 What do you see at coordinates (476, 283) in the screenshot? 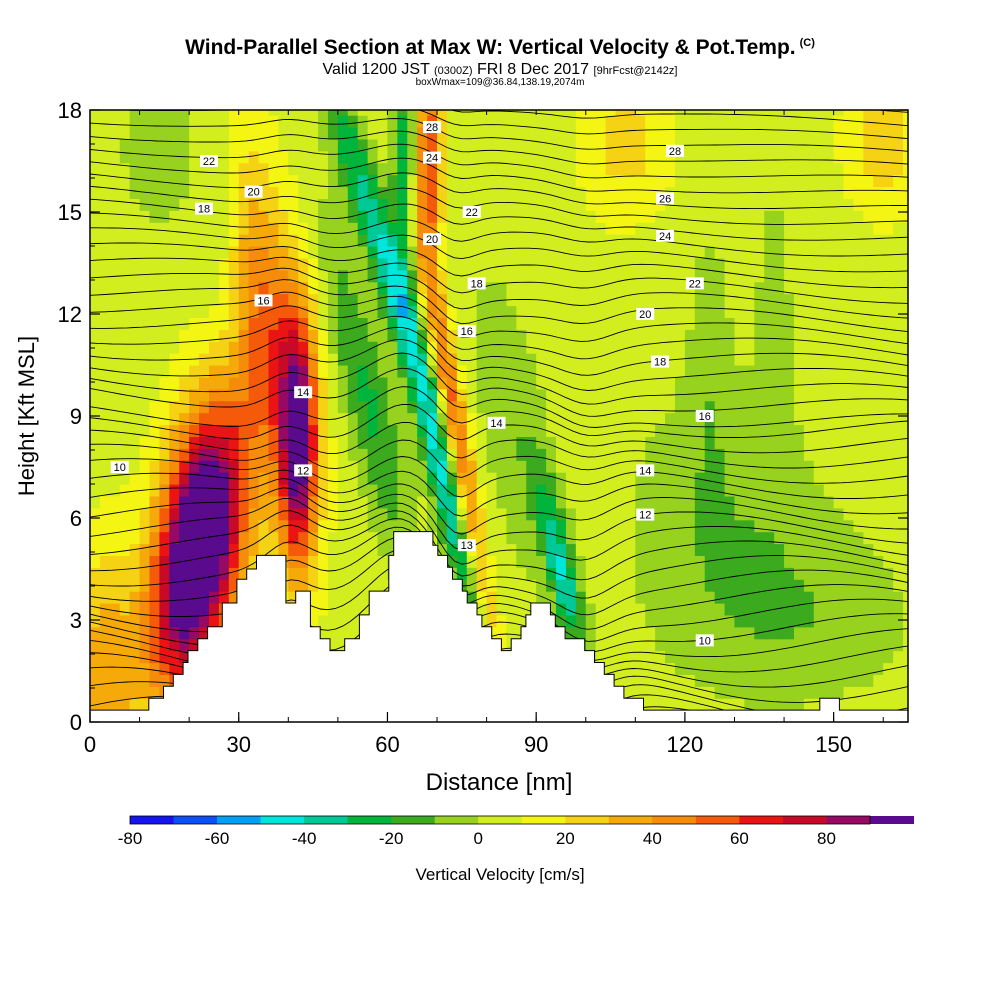
I see `isentrope-label: 18` at bounding box center [476, 283].